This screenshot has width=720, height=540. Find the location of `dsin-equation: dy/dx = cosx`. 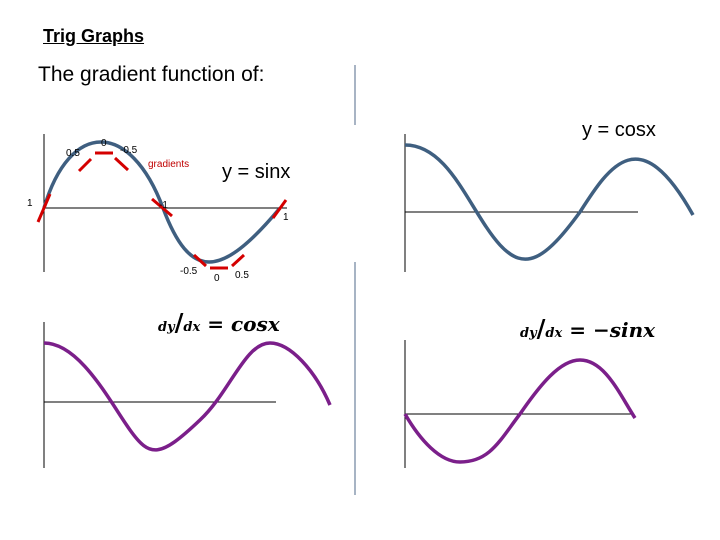

dsin-equation: dy/dx = cosx is located at coordinates (219, 322).